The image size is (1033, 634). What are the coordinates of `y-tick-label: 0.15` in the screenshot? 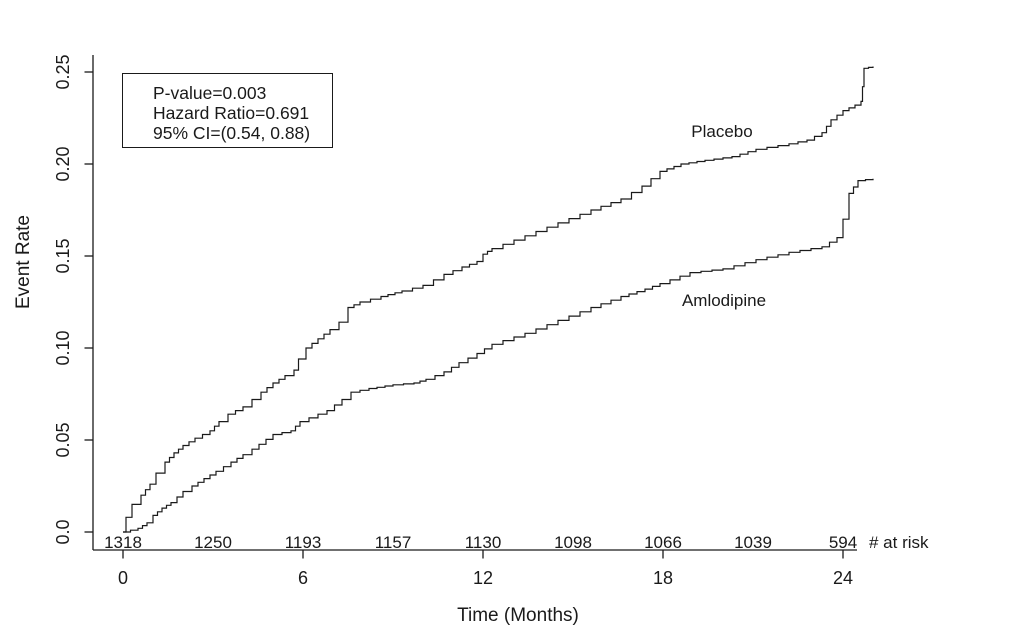 It's located at (63, 255).